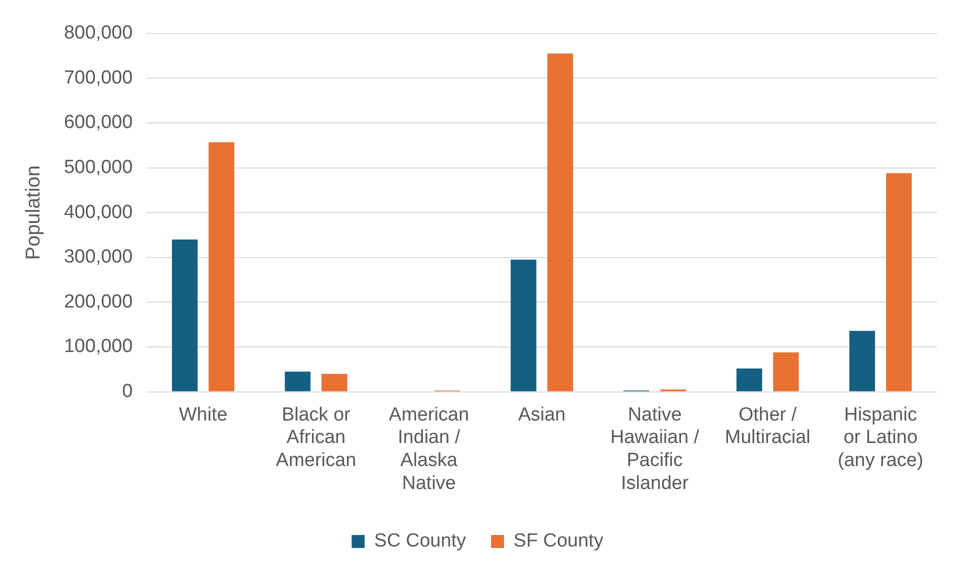 The height and width of the screenshot is (579, 955). What do you see at coordinates (559, 541) in the screenshot?
I see `legend-label: SF County` at bounding box center [559, 541].